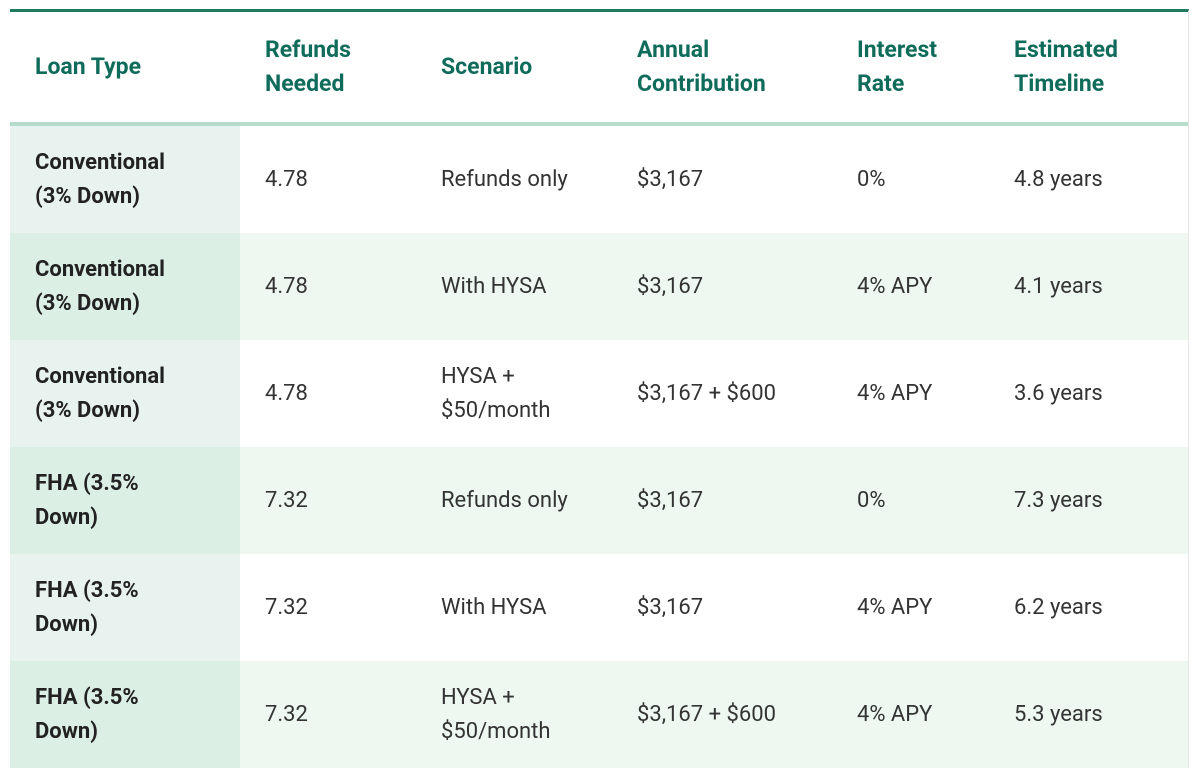 The height and width of the screenshot is (778, 1200). I want to click on header-text: Loan Type, so click(88, 66).